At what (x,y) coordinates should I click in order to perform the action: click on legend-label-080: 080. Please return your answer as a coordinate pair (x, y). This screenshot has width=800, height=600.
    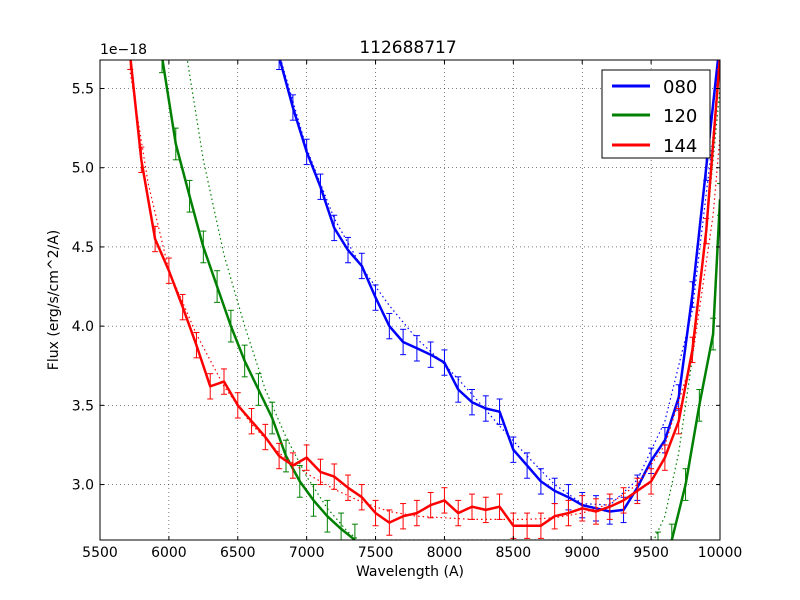
    Looking at the image, I should click on (680, 87).